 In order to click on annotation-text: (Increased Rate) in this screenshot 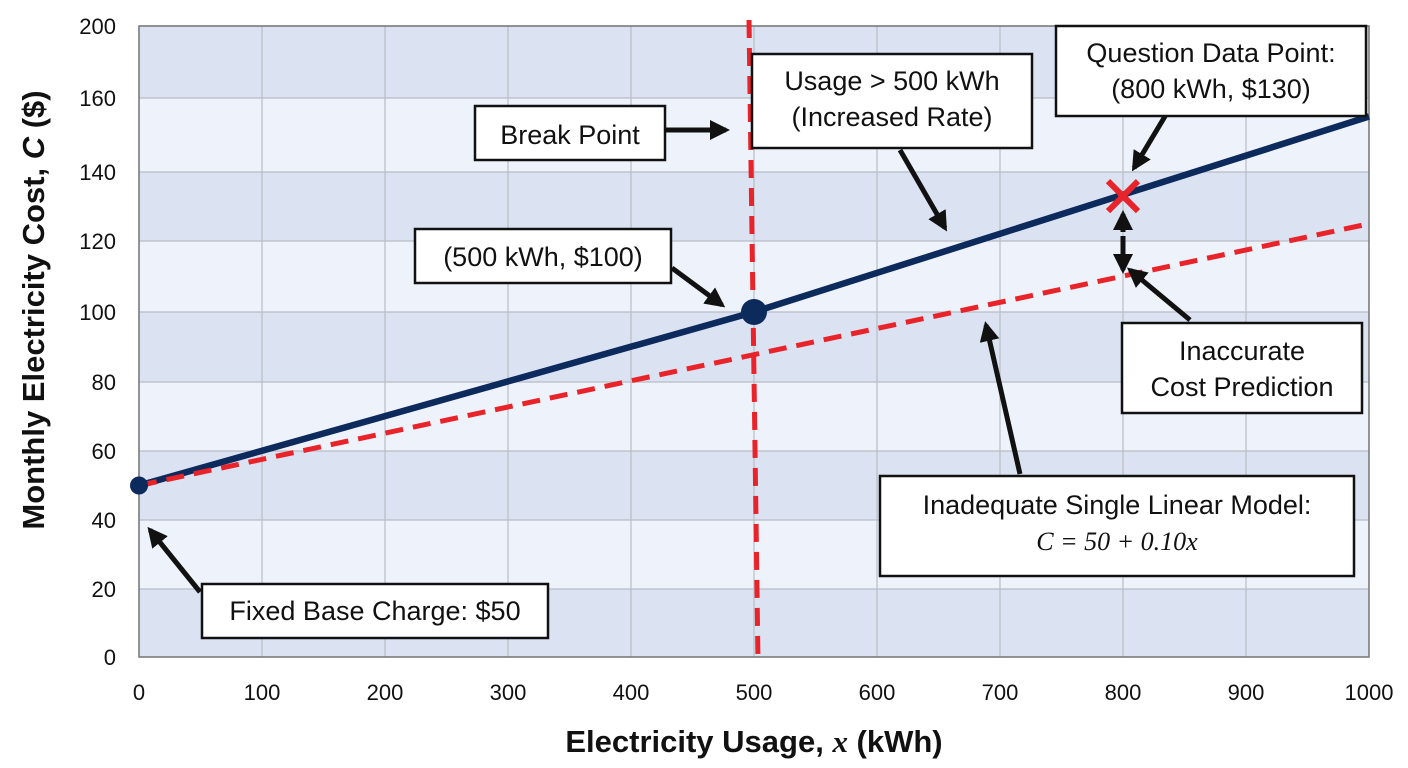, I will do `click(891, 117)`.